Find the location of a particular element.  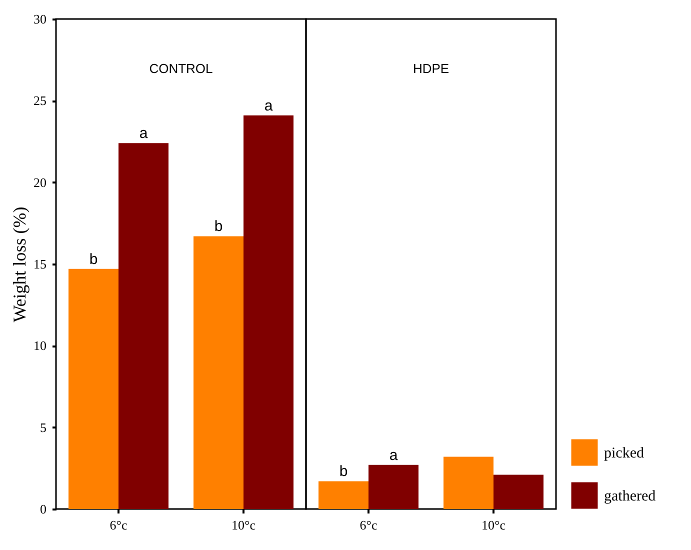

legend-label: gathered is located at coordinates (630, 496).